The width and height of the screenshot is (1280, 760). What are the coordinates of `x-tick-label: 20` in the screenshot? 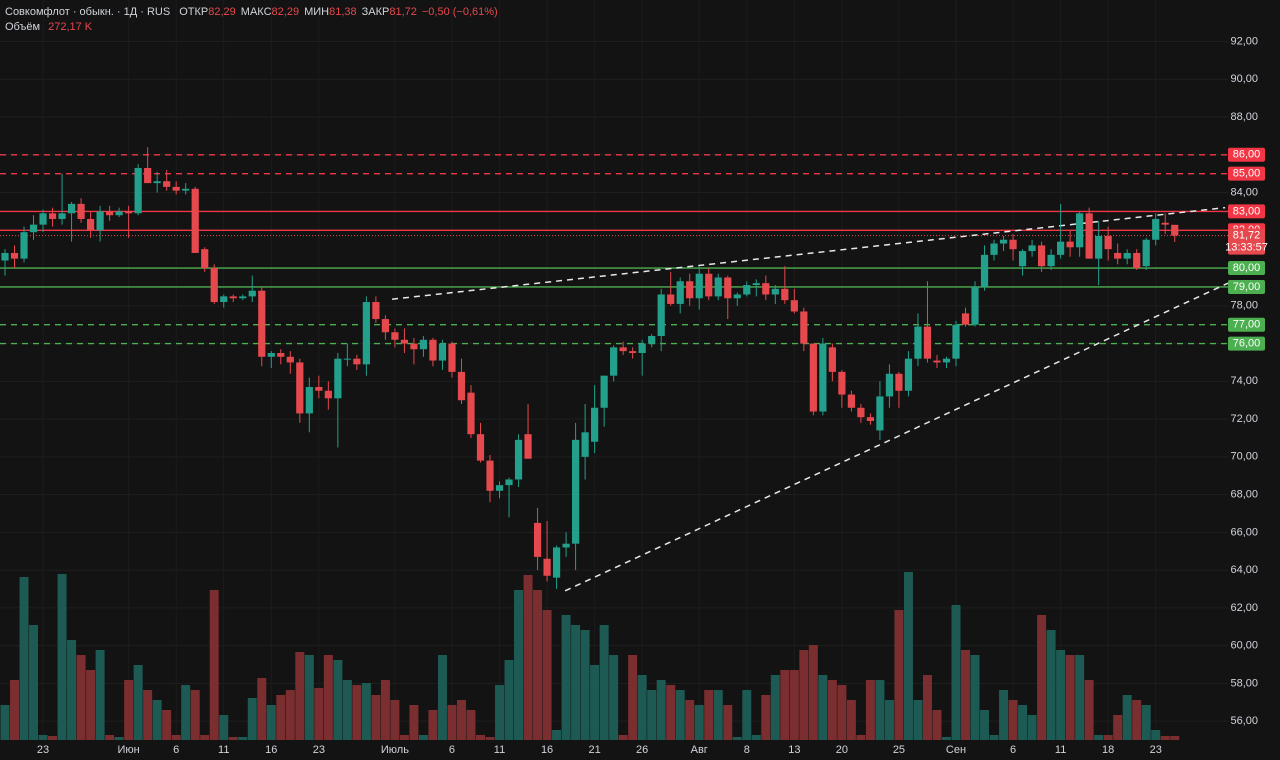 It's located at (842, 750).